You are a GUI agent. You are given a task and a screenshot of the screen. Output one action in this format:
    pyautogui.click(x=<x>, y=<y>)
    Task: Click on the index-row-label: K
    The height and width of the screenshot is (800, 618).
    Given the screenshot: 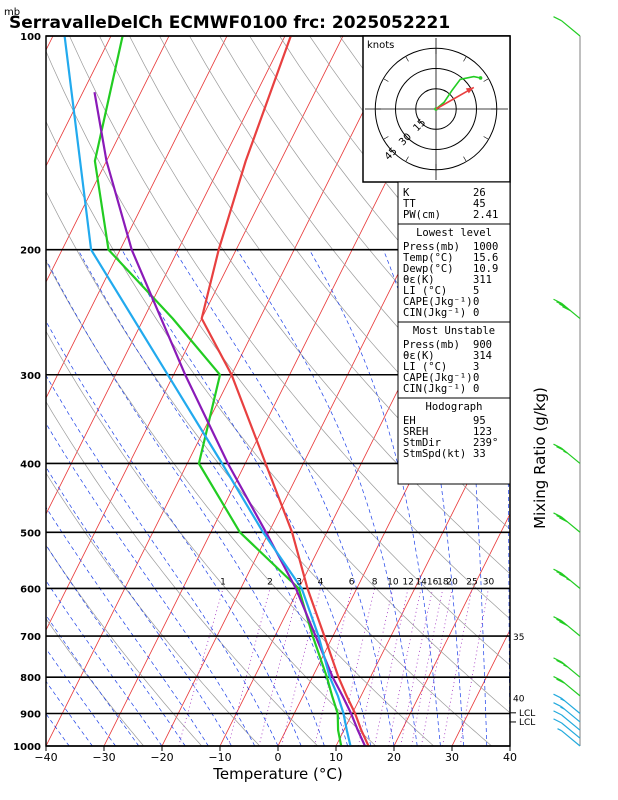 What is the action you would take?
    pyautogui.click(x=406, y=193)
    